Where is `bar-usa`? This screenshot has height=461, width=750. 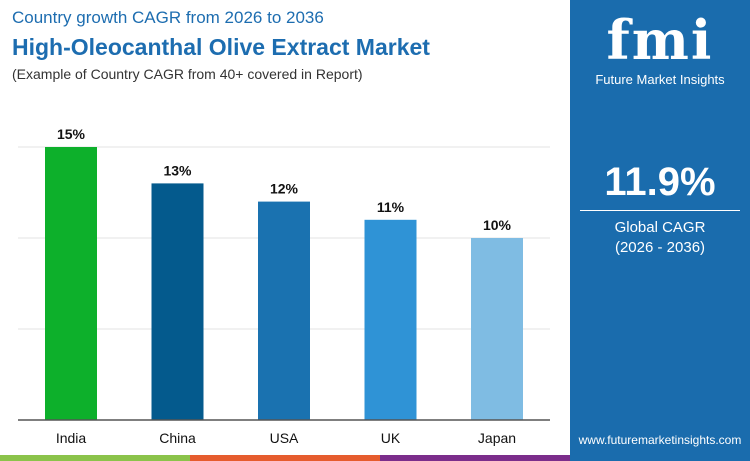
bar-usa is located at coordinates (284, 310).